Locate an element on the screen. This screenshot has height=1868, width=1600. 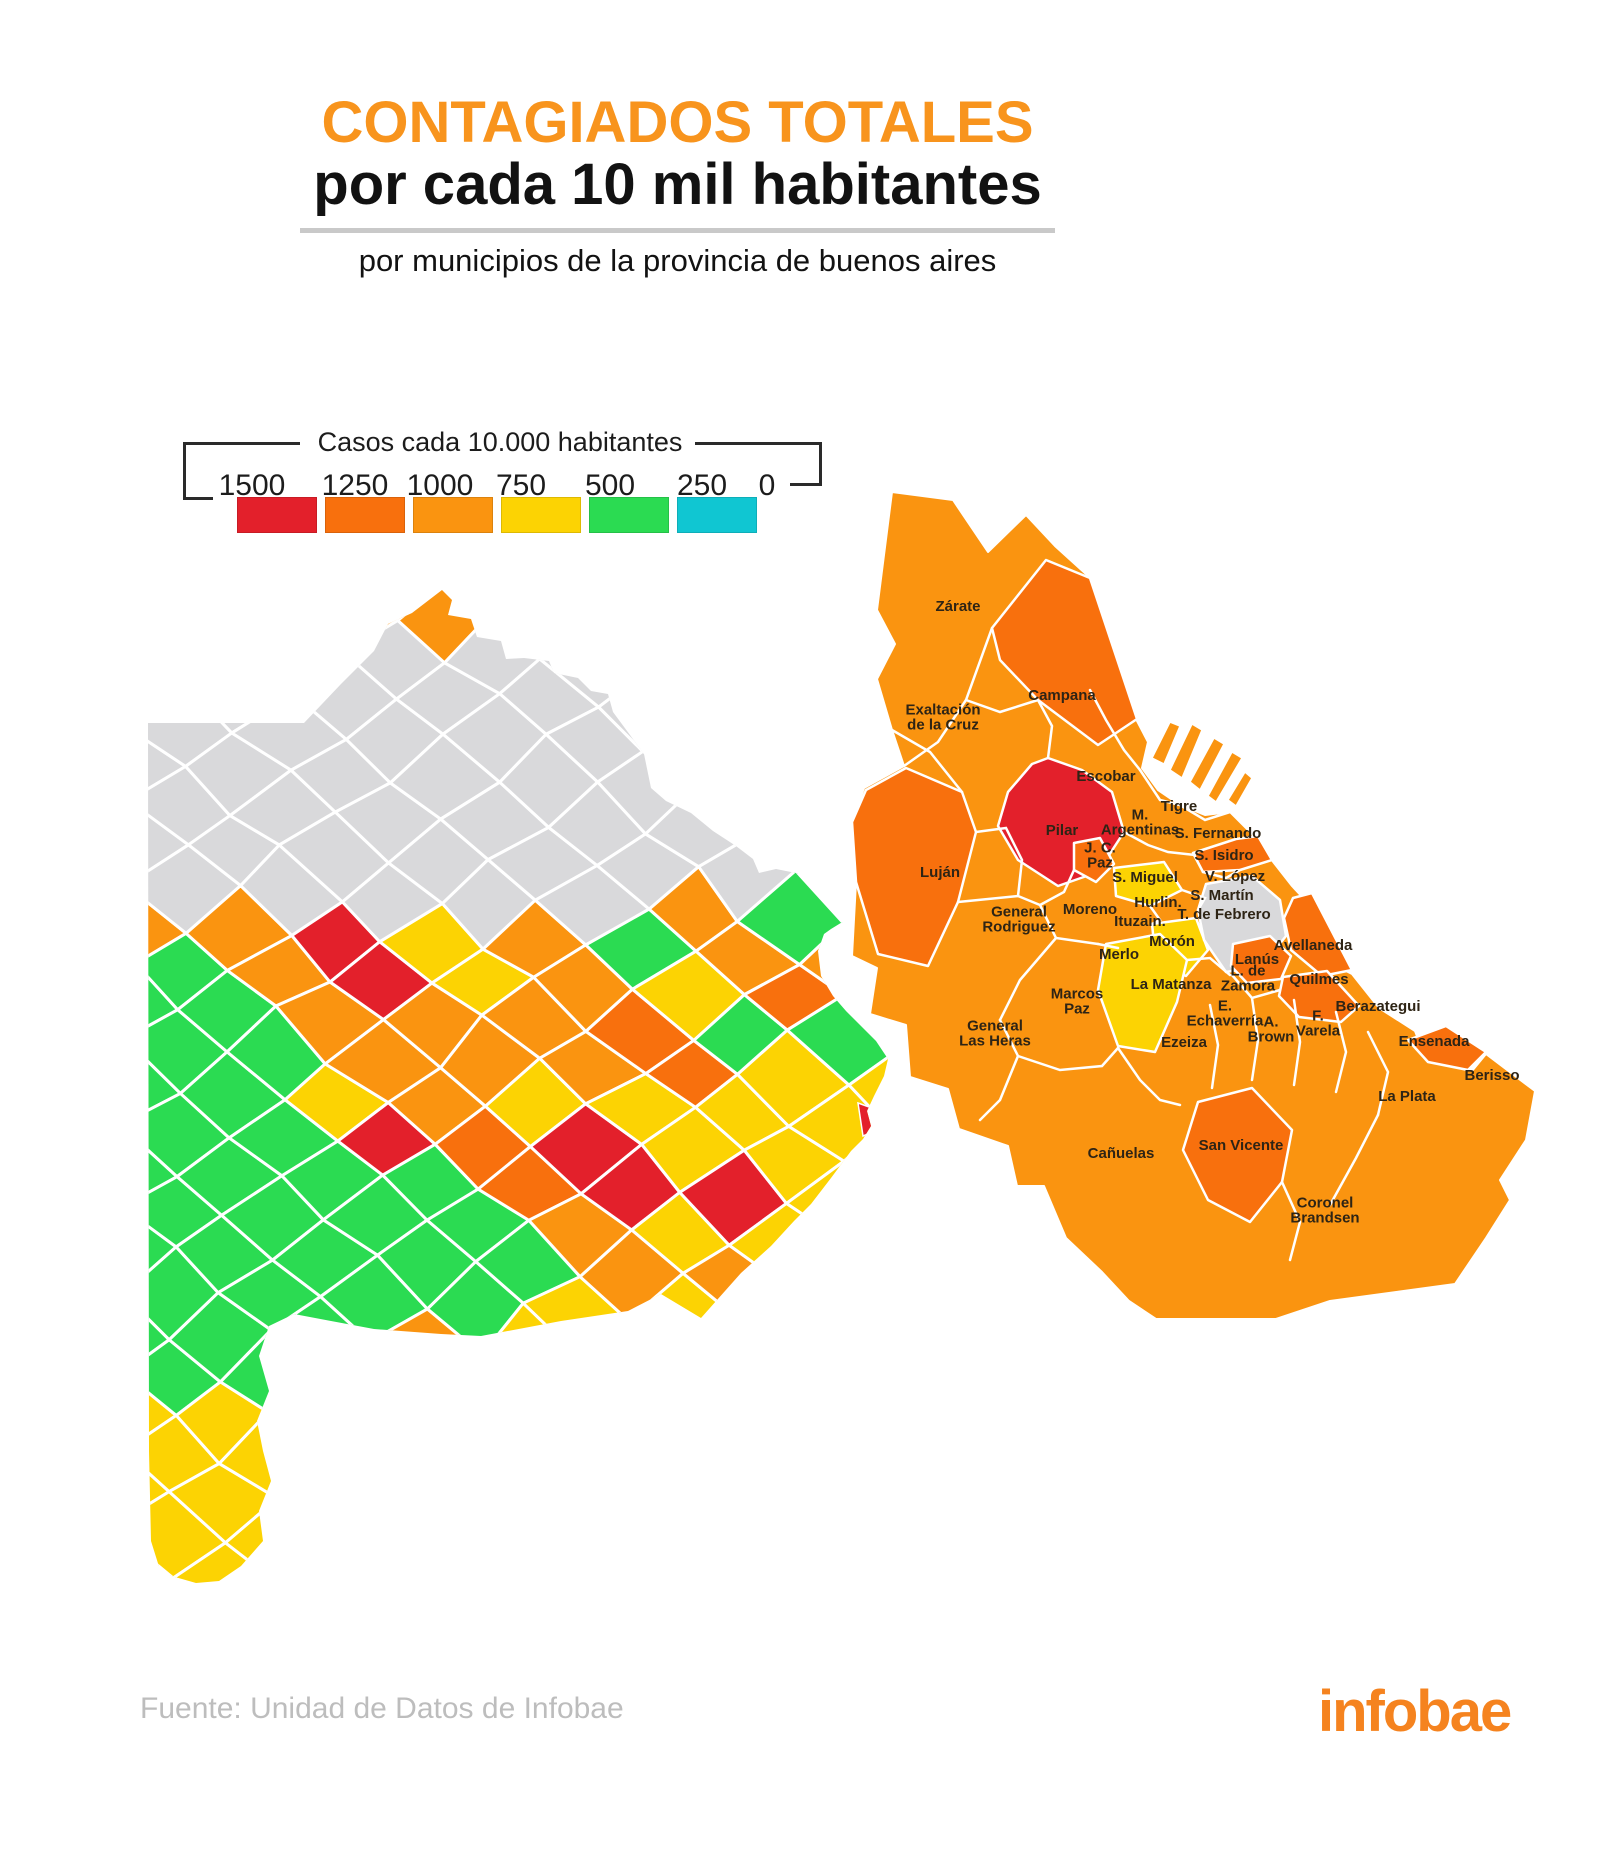
legend-bracket-right-line is located at coordinates (758, 443).